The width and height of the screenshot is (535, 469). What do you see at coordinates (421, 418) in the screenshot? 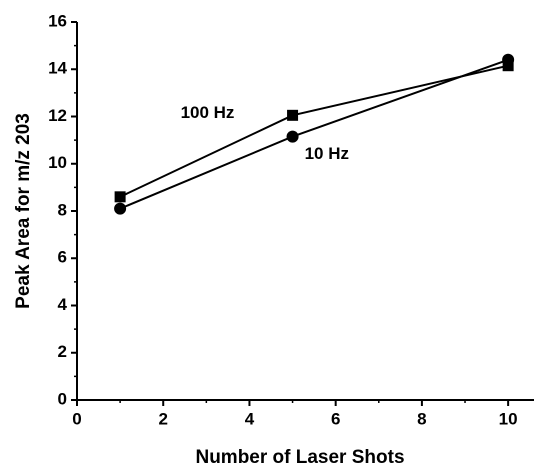
I see `x-tick-label: 8` at bounding box center [421, 418].